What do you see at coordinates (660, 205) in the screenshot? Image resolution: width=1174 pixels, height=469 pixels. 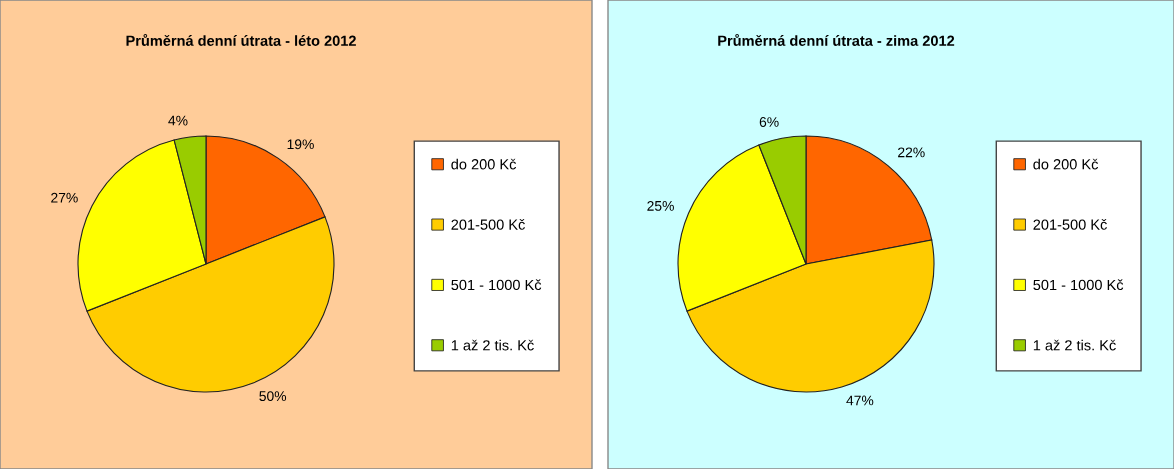 I see `data-label: 25%` at bounding box center [660, 205].